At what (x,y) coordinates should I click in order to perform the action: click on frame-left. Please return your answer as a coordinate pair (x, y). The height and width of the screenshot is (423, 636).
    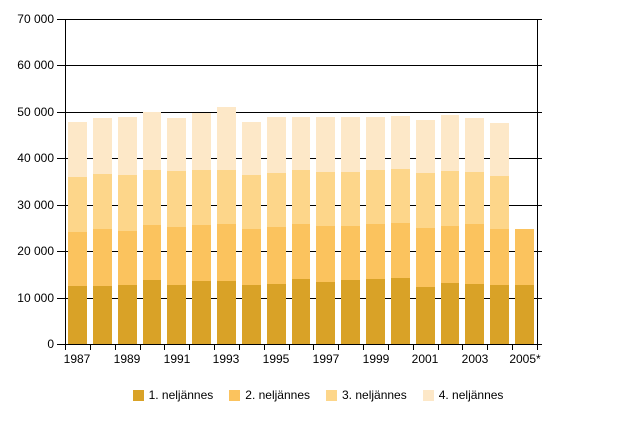
    Looking at the image, I should click on (65, 182).